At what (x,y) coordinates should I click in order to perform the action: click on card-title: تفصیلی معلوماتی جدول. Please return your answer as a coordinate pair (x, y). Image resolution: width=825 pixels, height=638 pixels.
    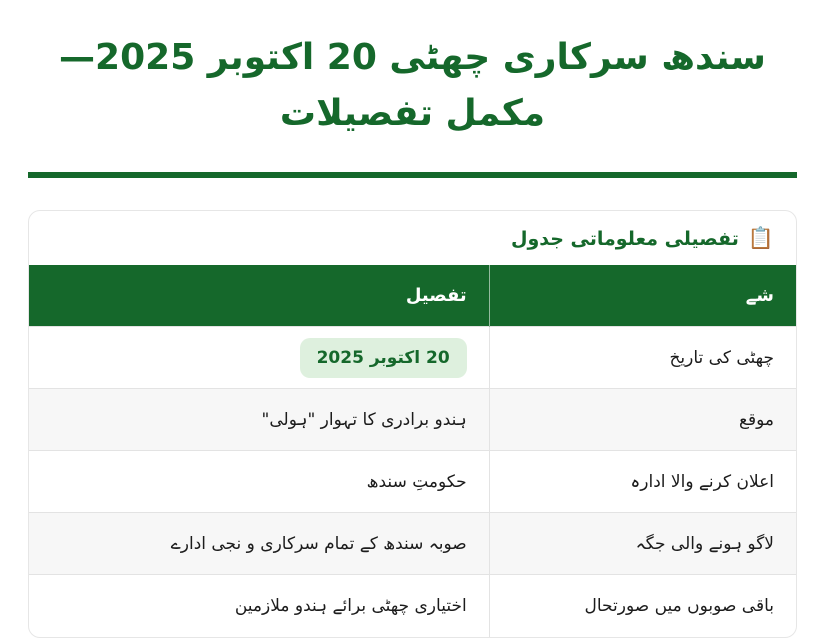
    Looking at the image, I should click on (624, 238).